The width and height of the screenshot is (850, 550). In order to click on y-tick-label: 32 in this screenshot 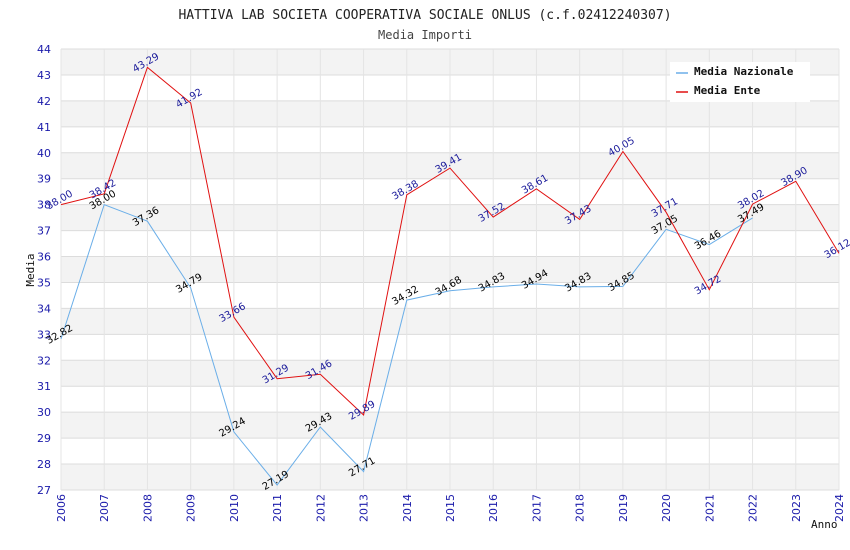, I will do `click(44, 360)`.